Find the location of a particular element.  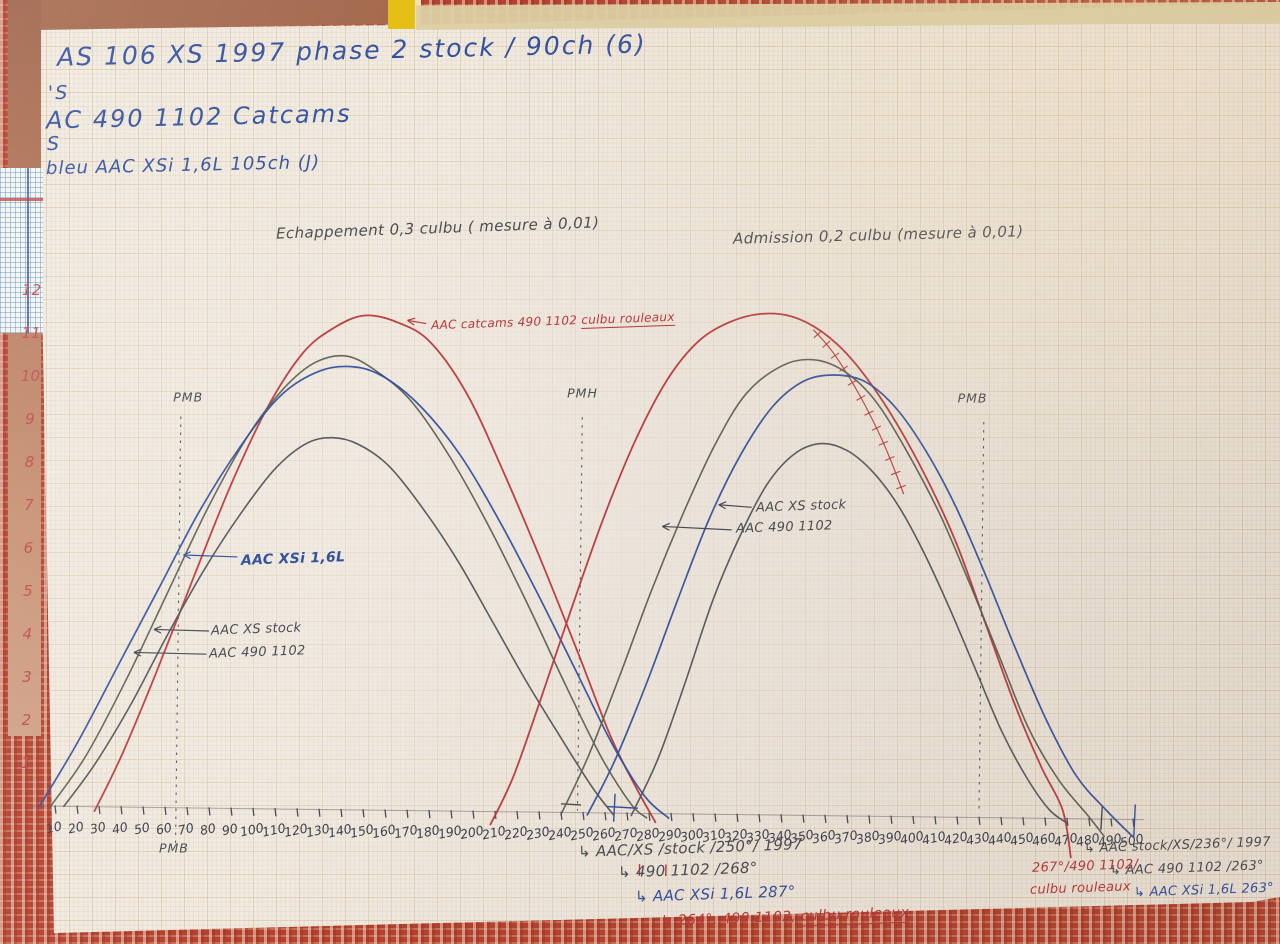

brown-folder-edge is located at coordinates (213, 15).